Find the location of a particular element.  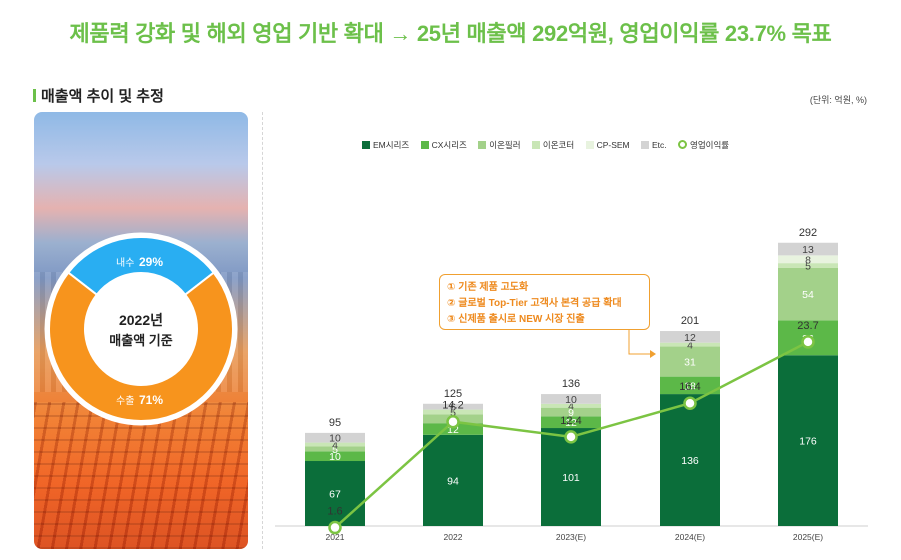

bar-value-label: 54 is located at coordinates (808, 295).